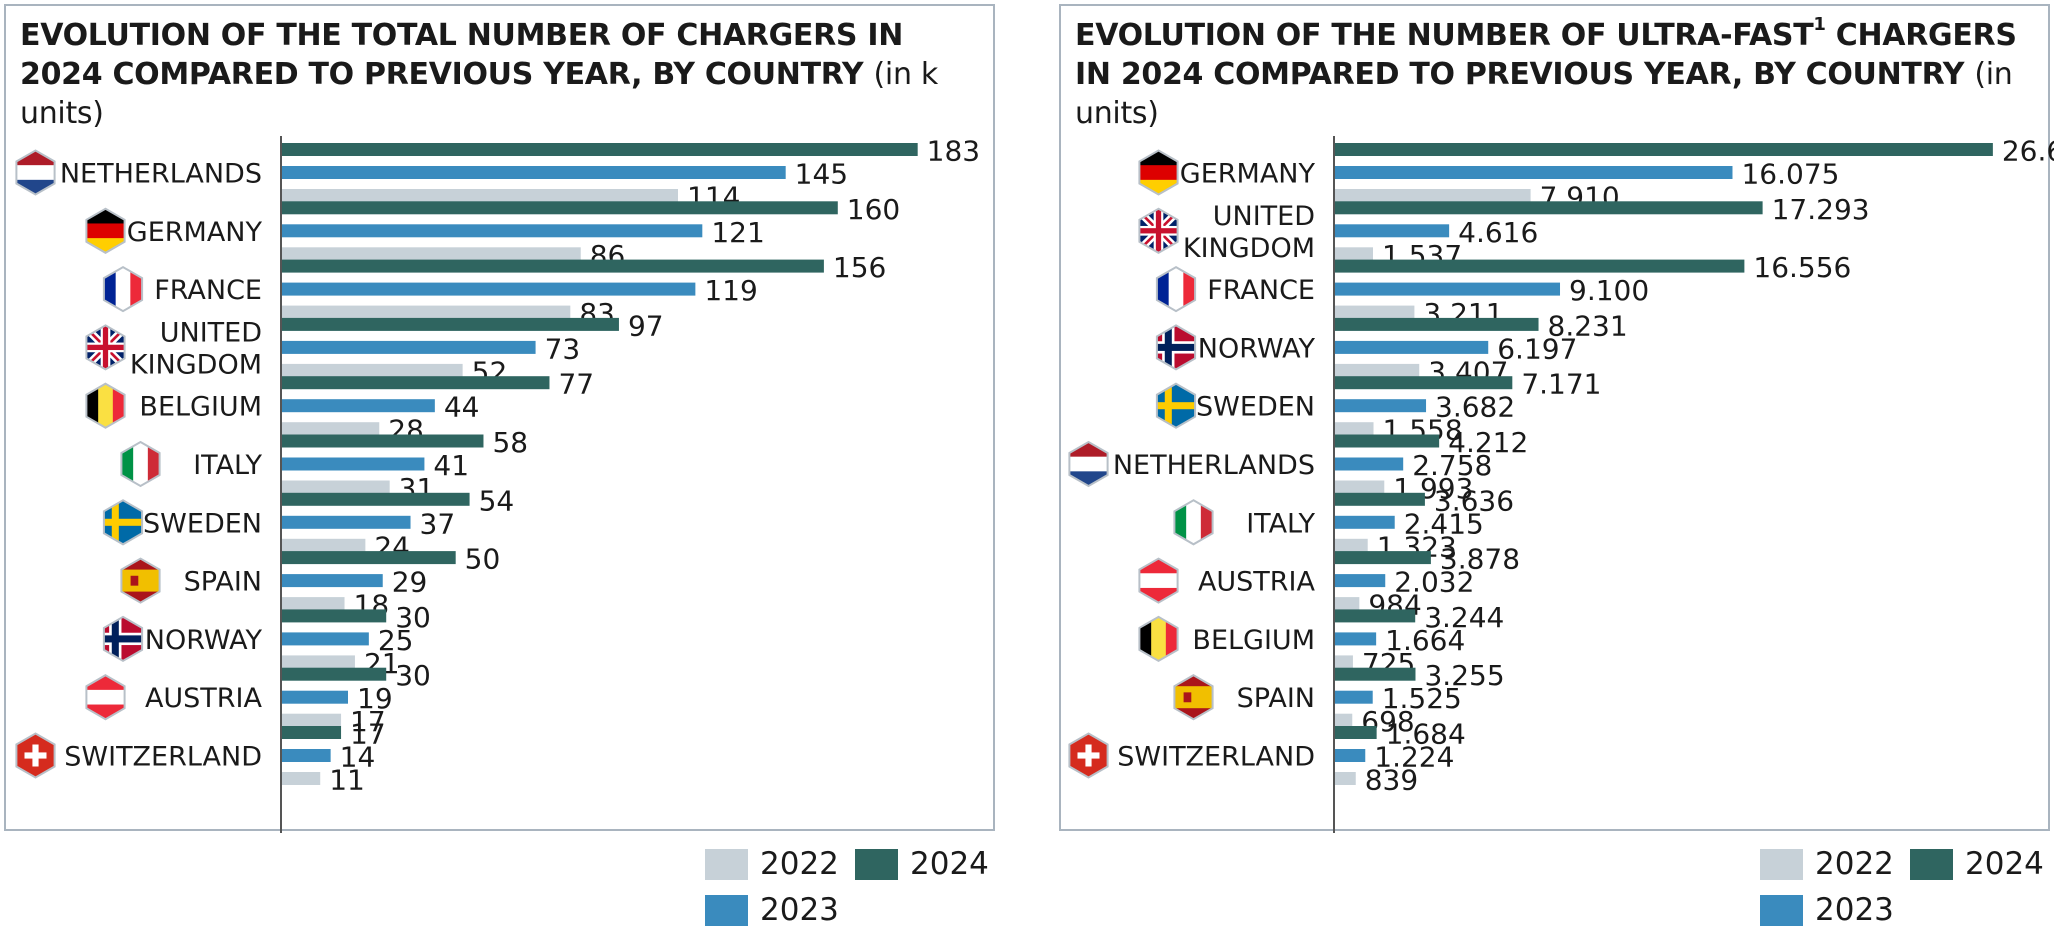  What do you see at coordinates (479, 94) in the screenshot?
I see `unit-note: (in k units)` at bounding box center [479, 94].